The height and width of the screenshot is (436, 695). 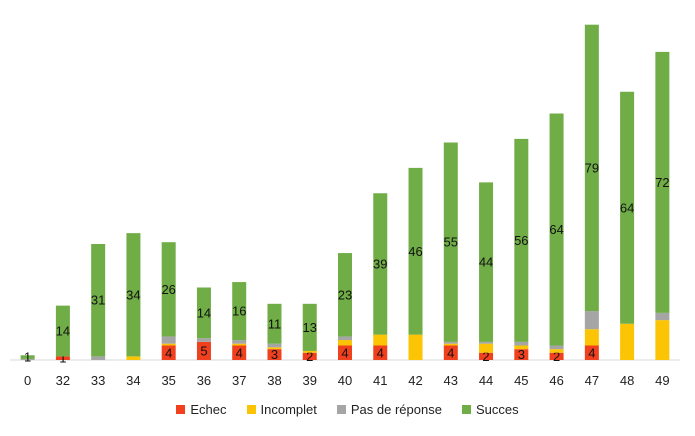 I want to click on data-label-succes-40: 23, so click(x=345, y=294).